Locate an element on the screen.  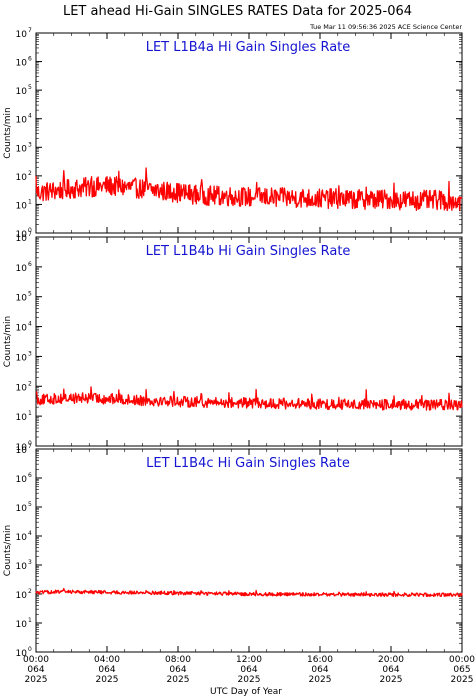
x-tick-time: 04:00 is located at coordinates (107, 660).